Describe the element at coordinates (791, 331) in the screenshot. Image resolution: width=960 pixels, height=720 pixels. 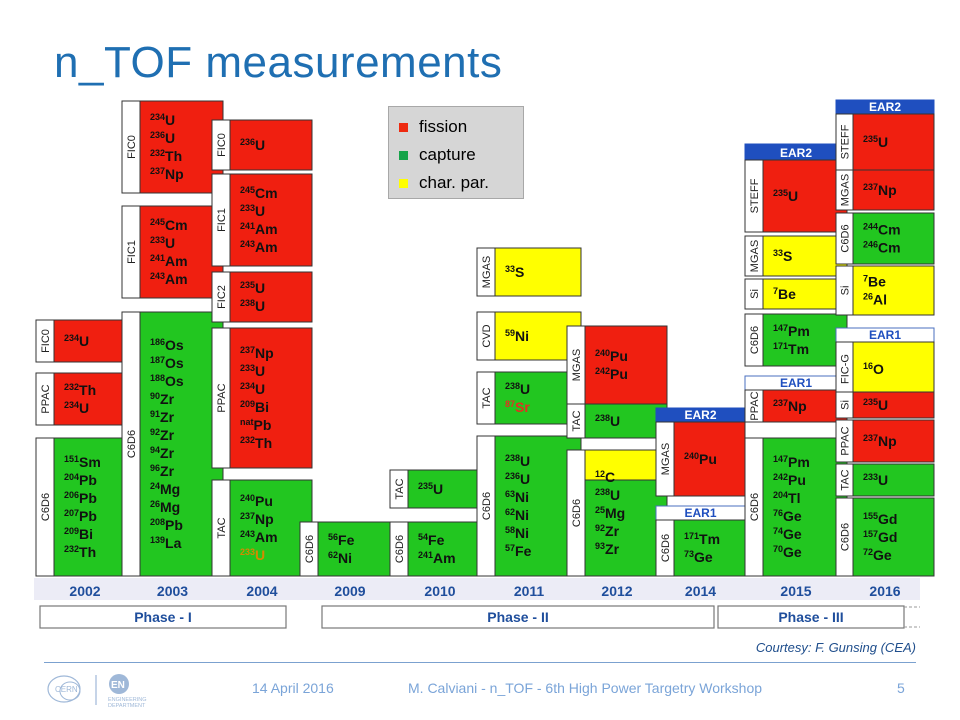
I see `isotope-label: 147Pm` at that location.